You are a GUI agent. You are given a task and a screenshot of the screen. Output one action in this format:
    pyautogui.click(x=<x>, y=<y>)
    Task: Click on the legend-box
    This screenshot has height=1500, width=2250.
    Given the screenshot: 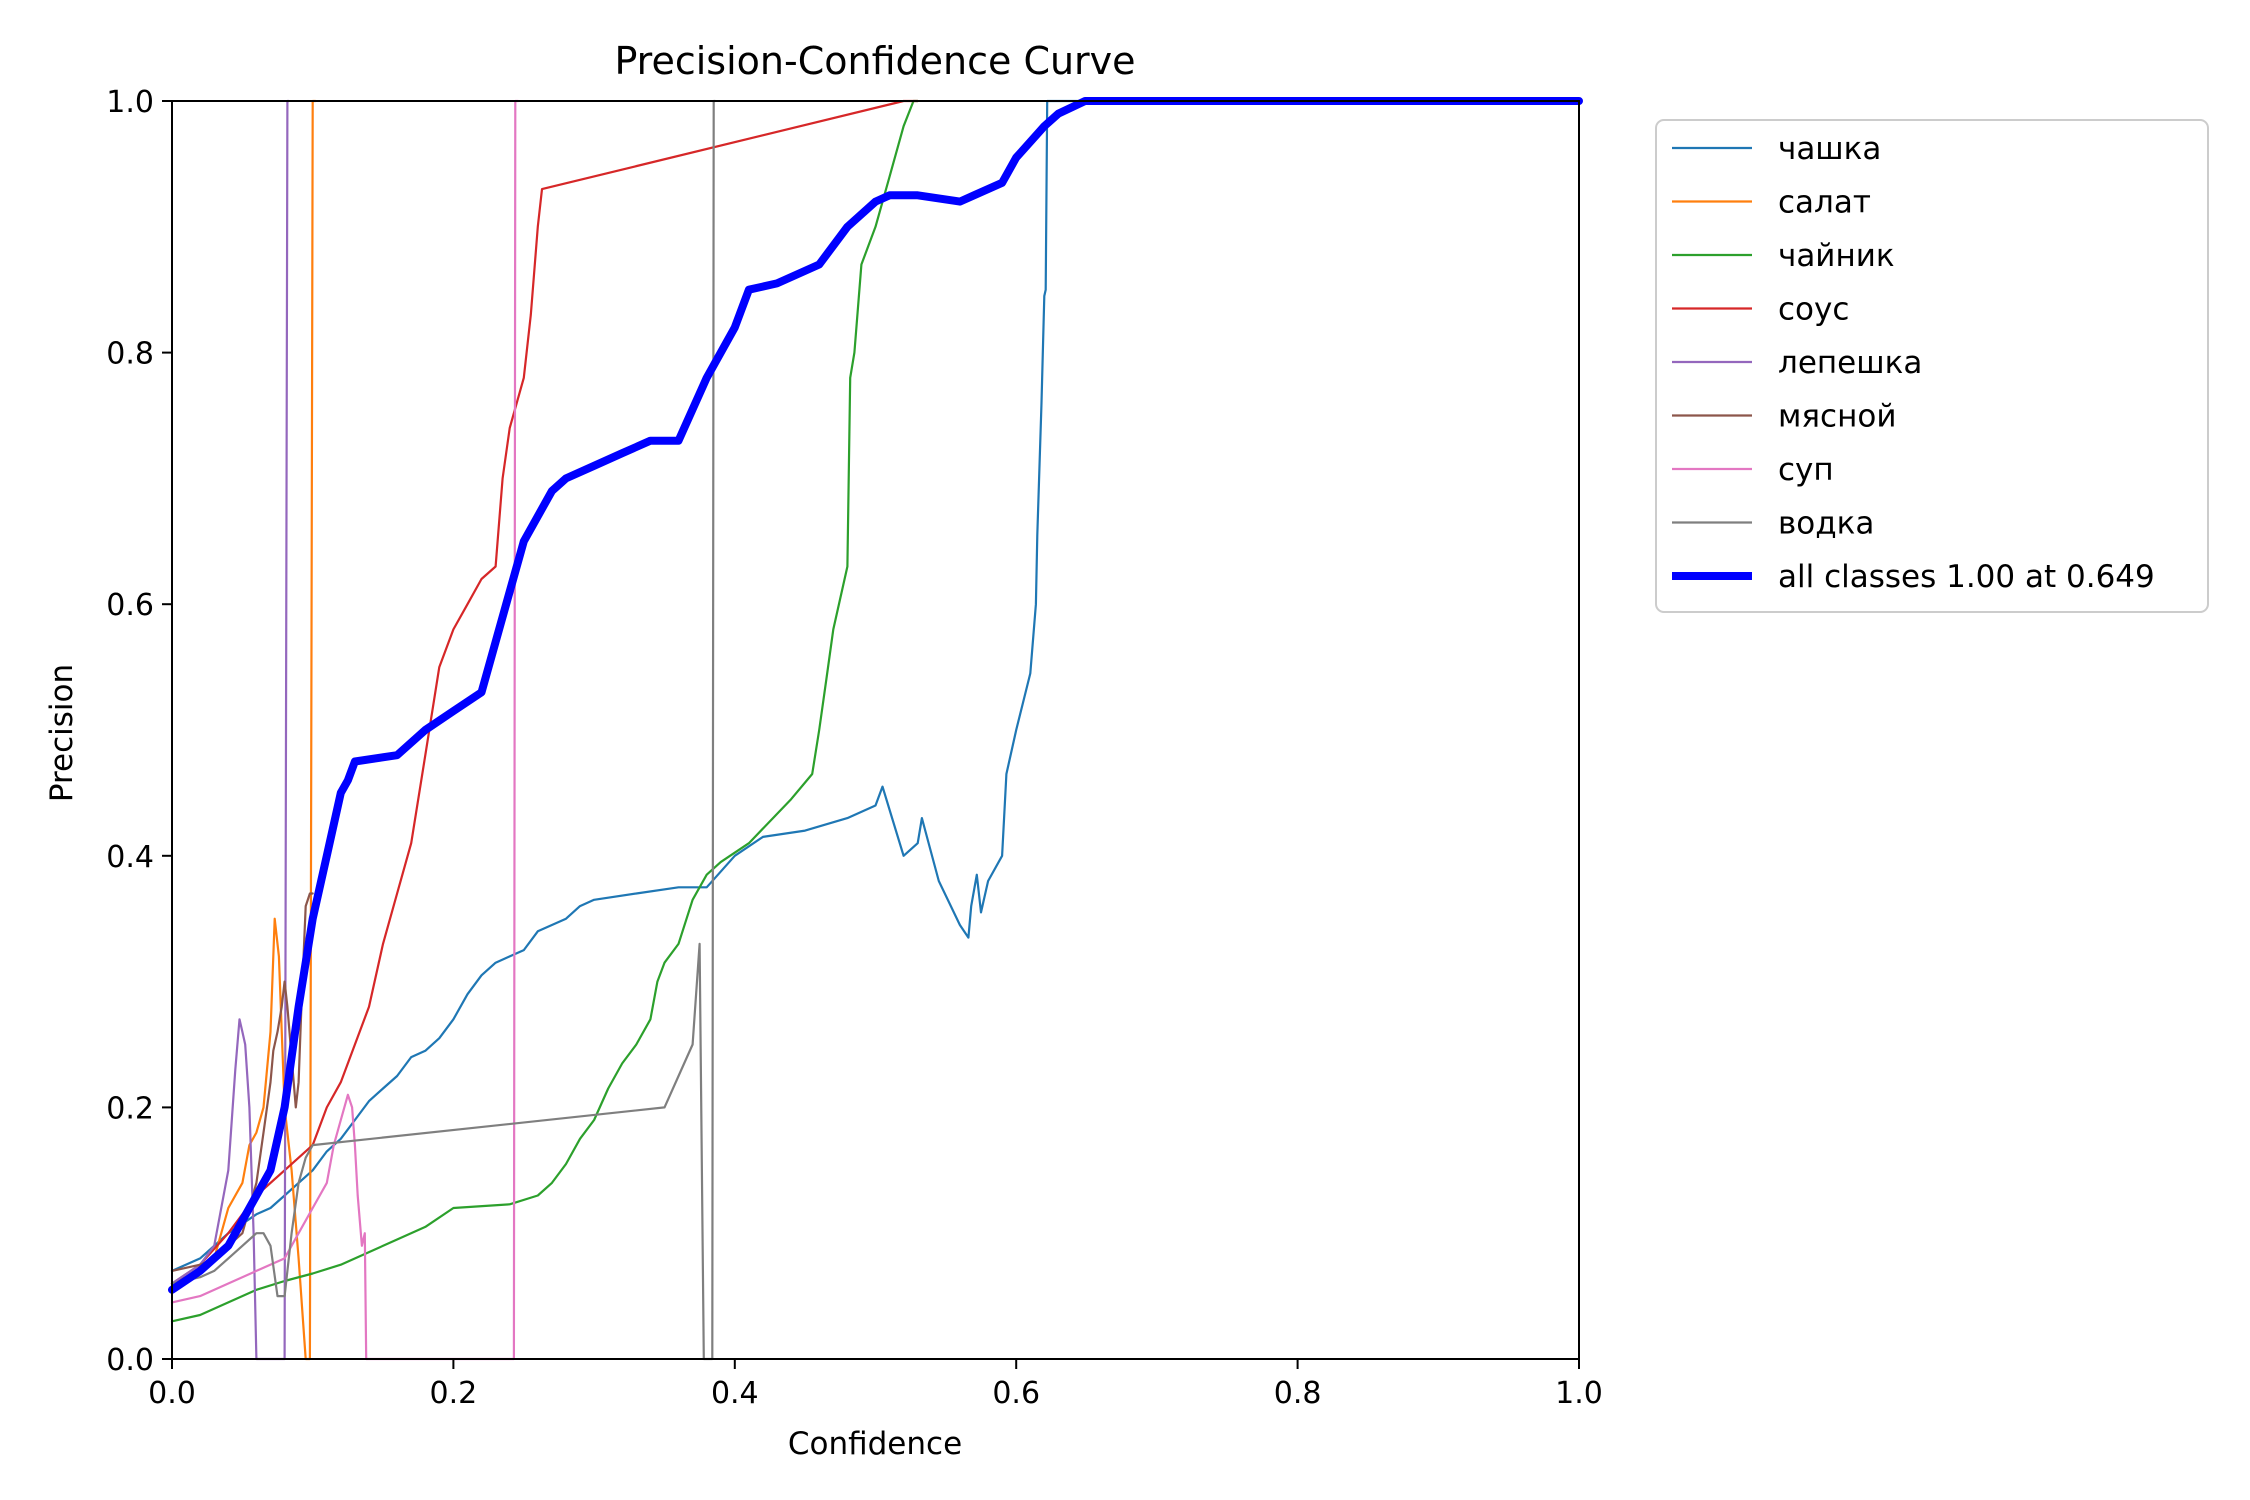 What is the action you would take?
    pyautogui.click(x=1932, y=366)
    